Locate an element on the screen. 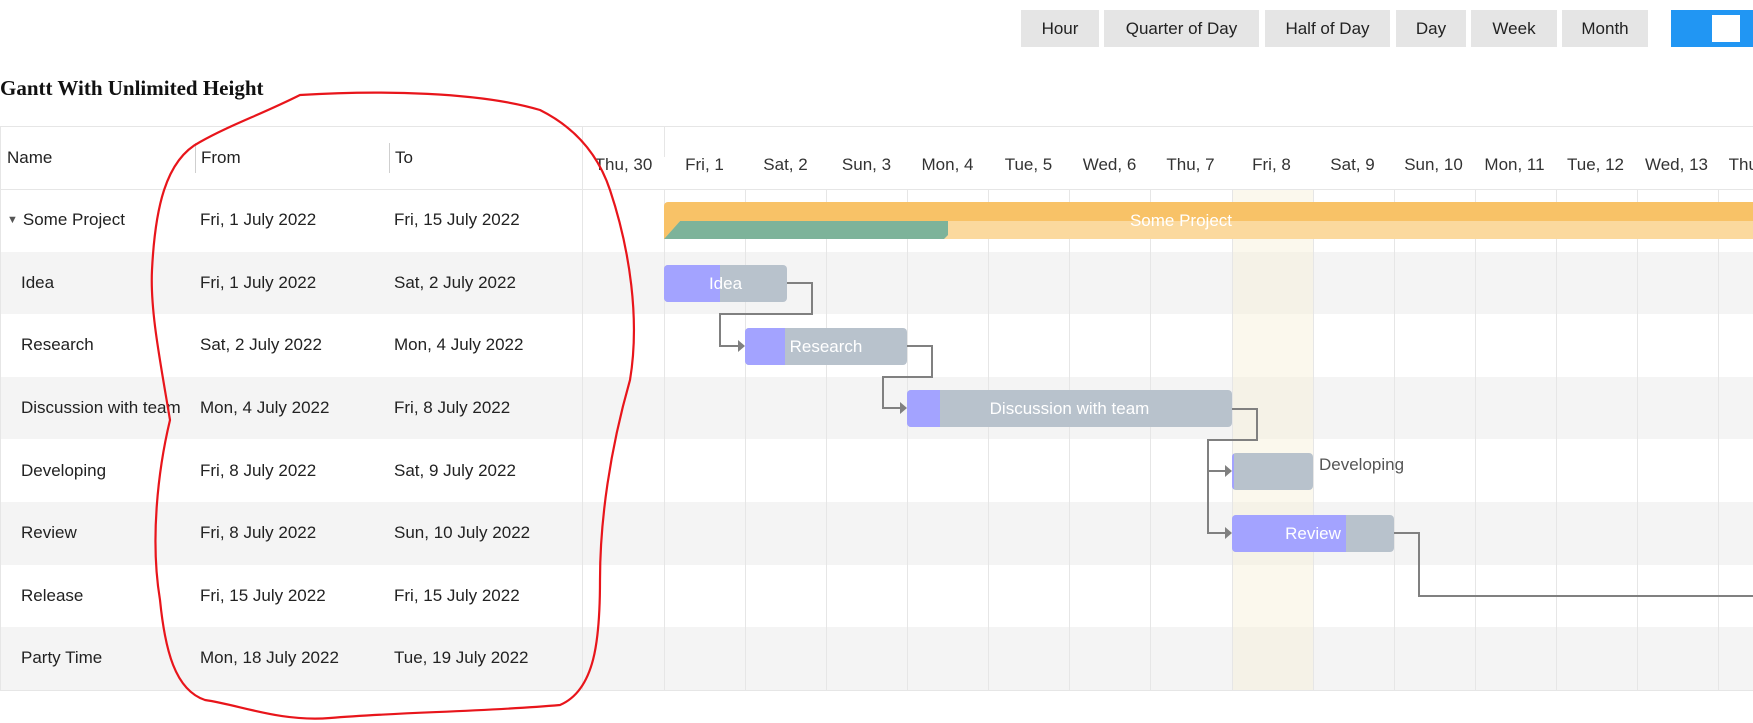 Image resolution: width=1753 pixels, height=723 pixels. task-bar-label: Discussion with team is located at coordinates (1069, 408).